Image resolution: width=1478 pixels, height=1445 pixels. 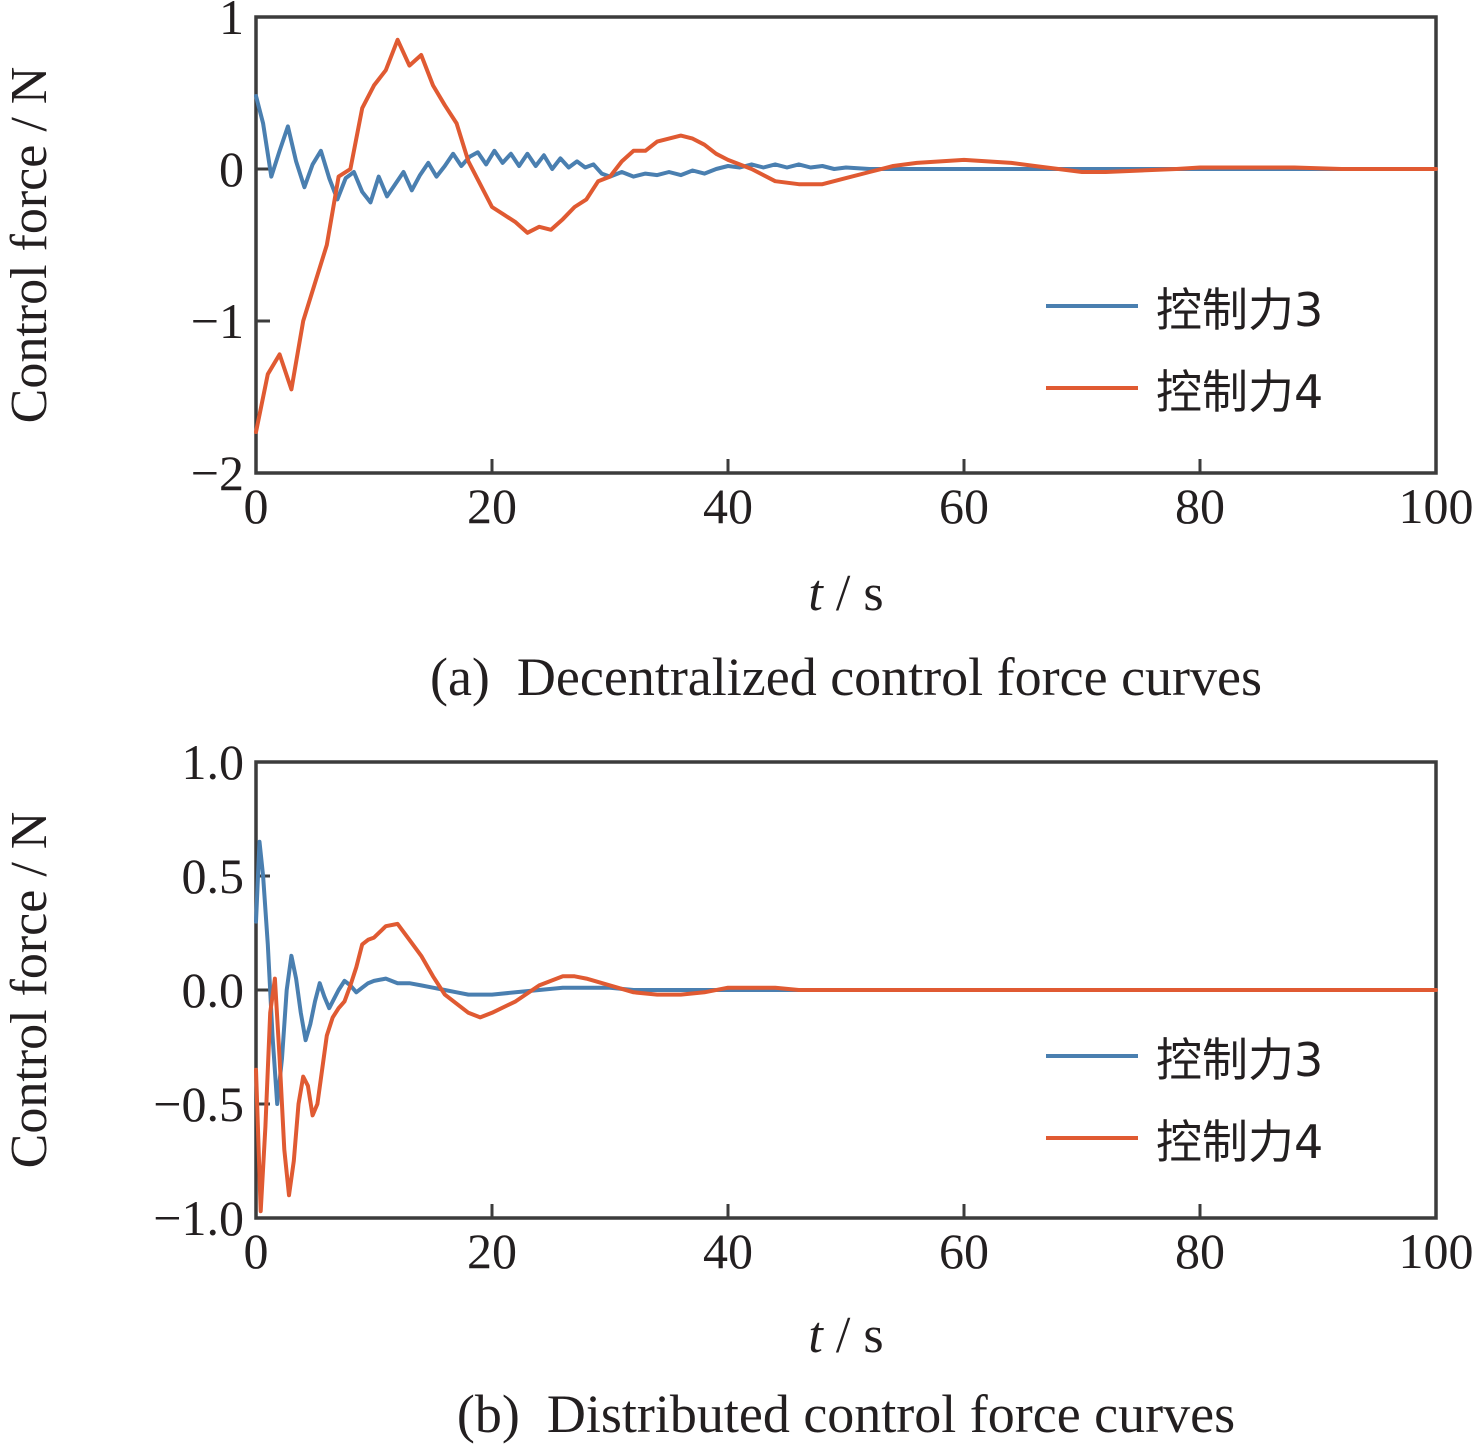 What do you see at coordinates (217, 473) in the screenshot?
I see `y-tick-label: −2` at bounding box center [217, 473].